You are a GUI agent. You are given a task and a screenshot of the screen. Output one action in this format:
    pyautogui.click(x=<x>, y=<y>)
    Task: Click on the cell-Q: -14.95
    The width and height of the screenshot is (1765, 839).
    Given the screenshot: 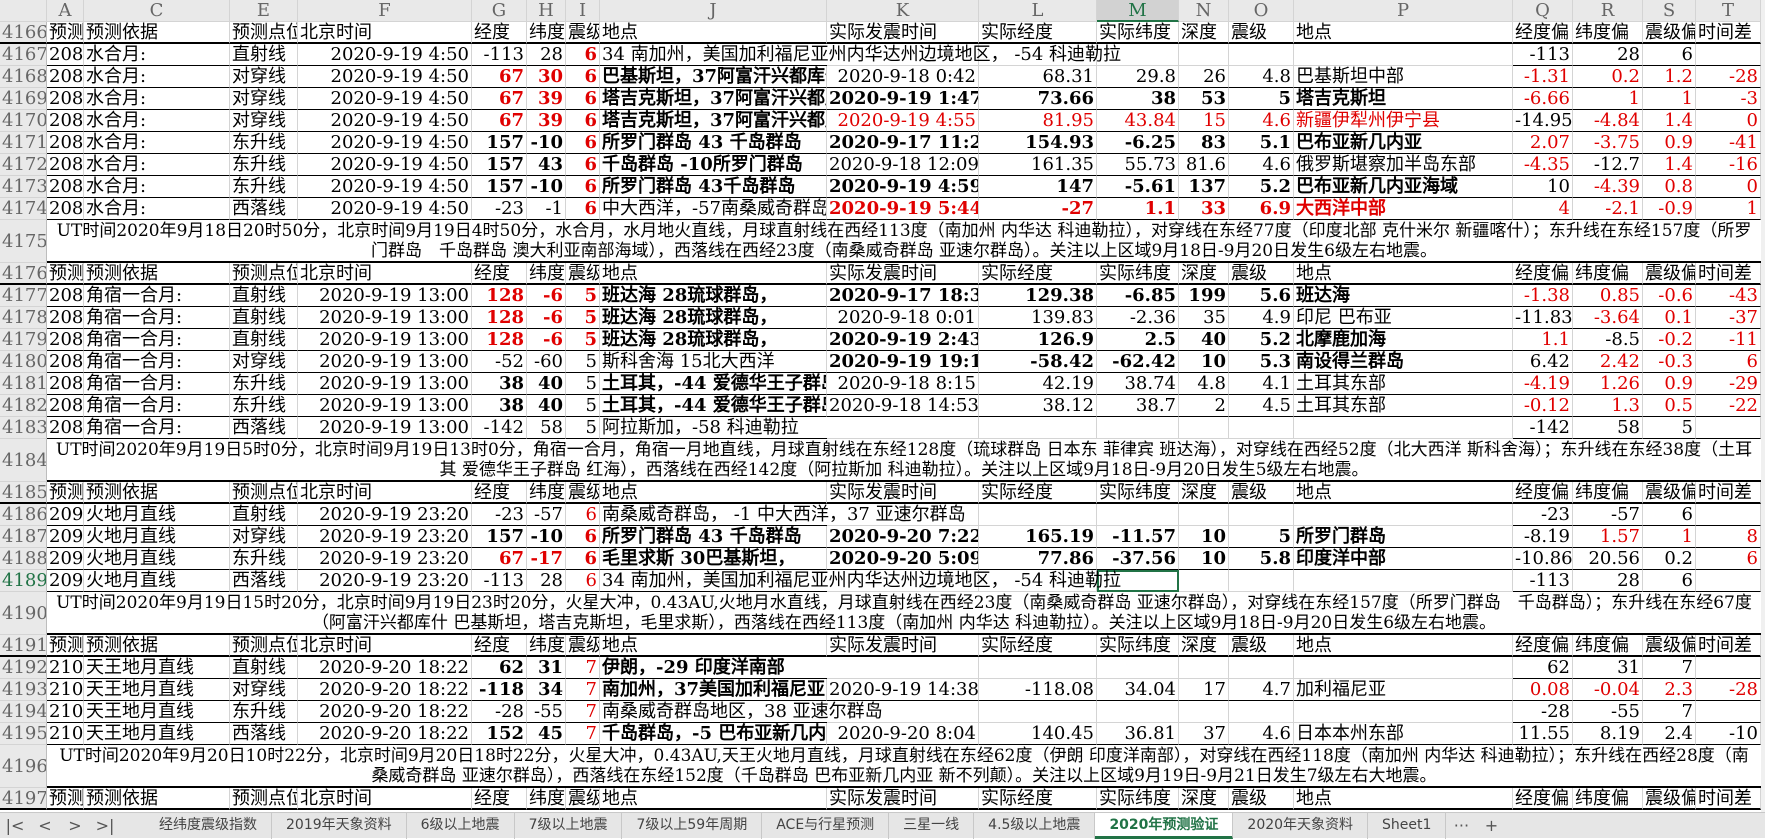 What is the action you would take?
    pyautogui.click(x=1543, y=121)
    